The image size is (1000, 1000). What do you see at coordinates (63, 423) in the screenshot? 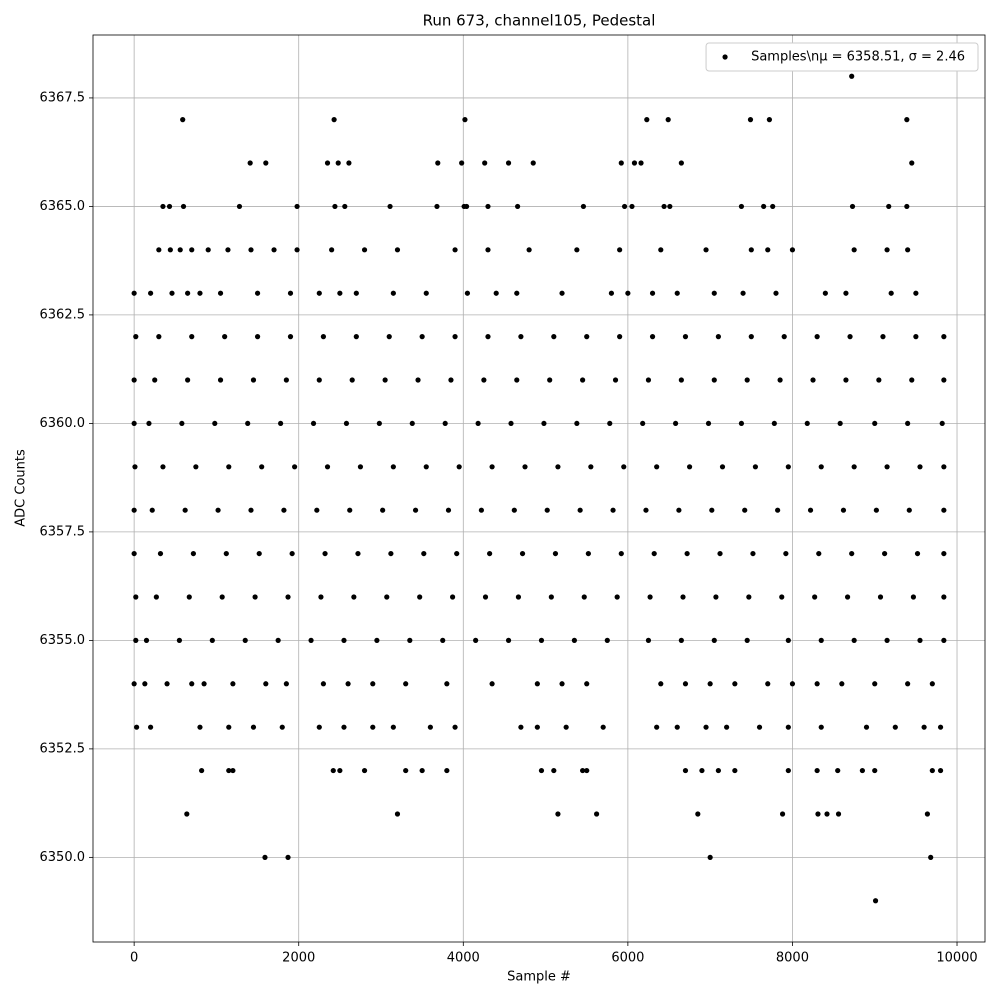
I see `y-tick-label: 6360.0` at bounding box center [63, 423].